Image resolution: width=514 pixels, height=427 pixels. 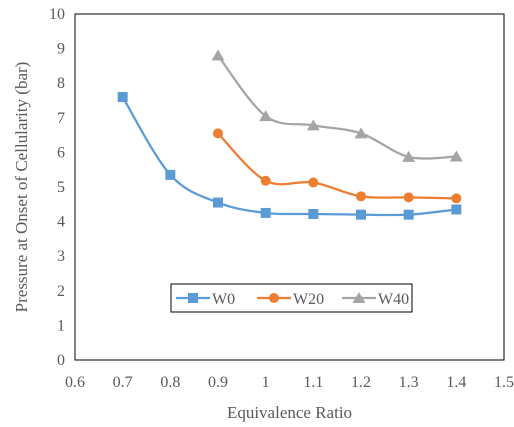 I want to click on y-tick-label: 6, so click(x=61, y=152).